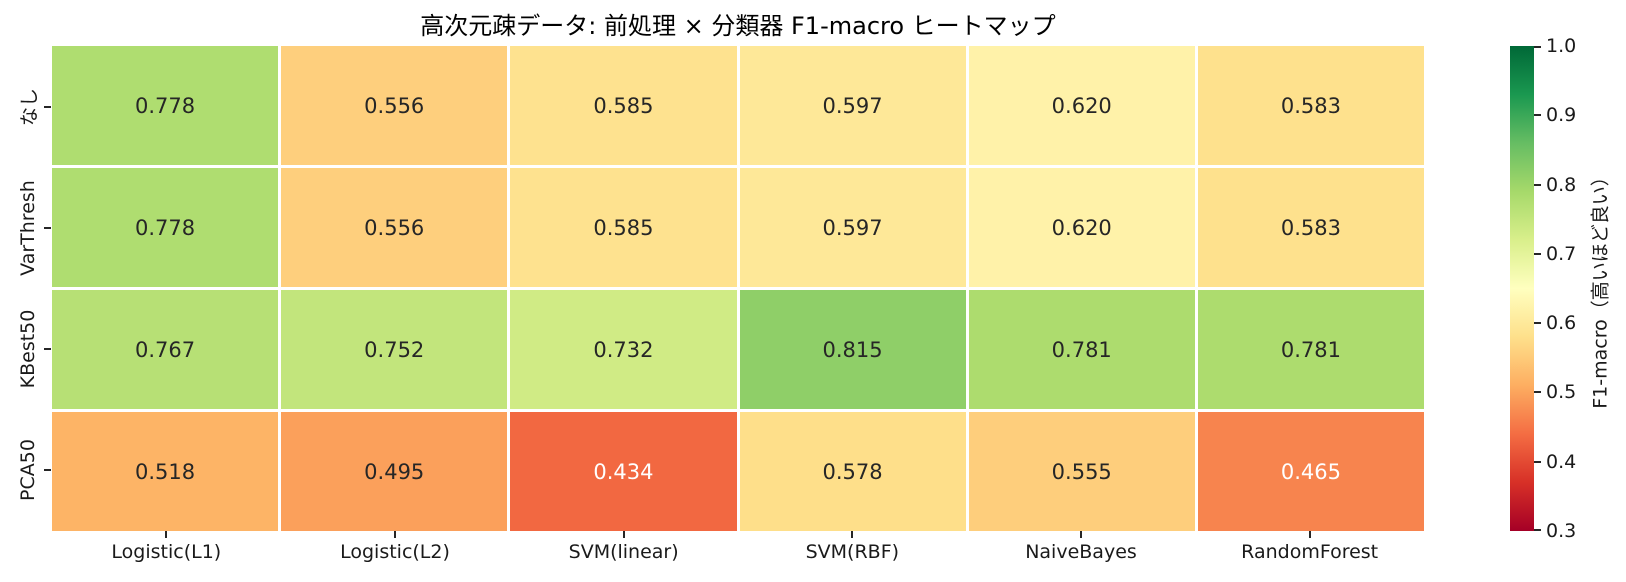  What do you see at coordinates (28, 228) in the screenshot?
I see `y-tick-label: VarThresh` at bounding box center [28, 228].